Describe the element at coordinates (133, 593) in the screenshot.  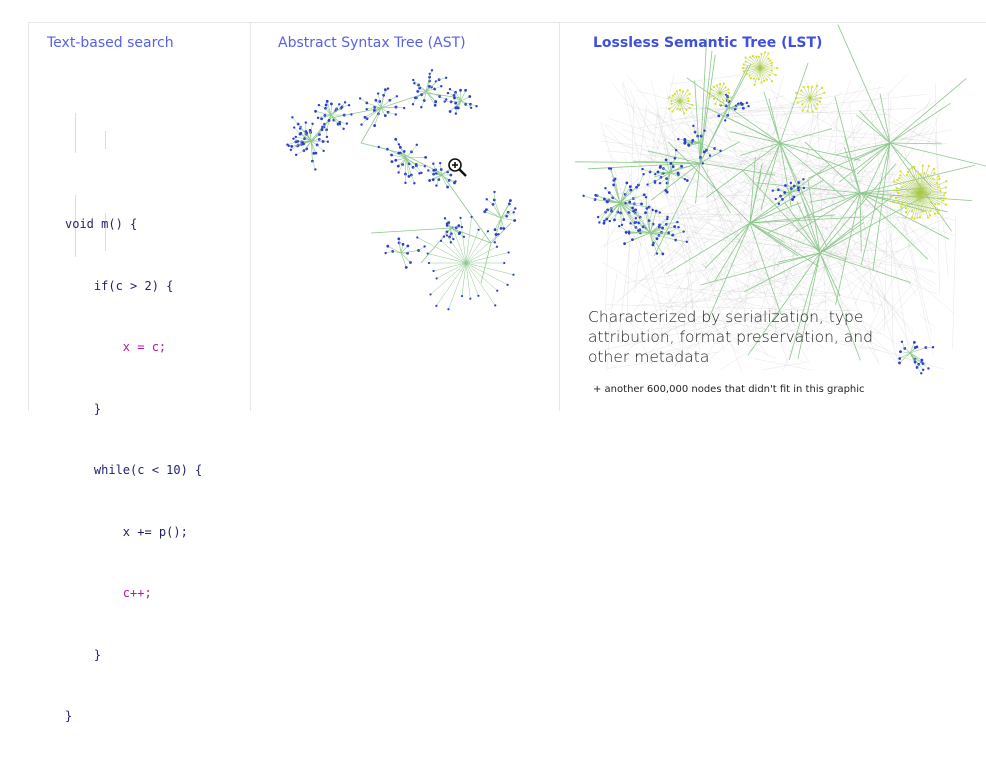
I see `code-line: c++;` at that location.